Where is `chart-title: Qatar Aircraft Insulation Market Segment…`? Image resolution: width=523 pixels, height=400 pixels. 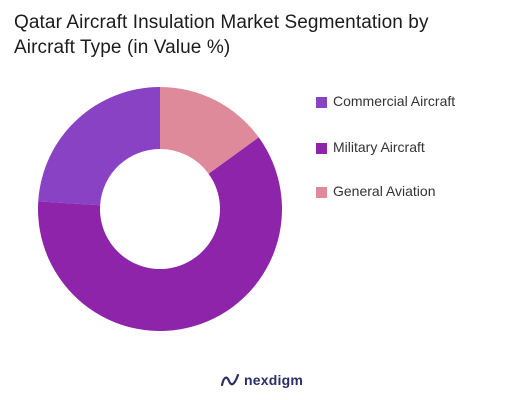 chart-title: Qatar Aircraft Insulation Market Segment… is located at coordinates (264, 35).